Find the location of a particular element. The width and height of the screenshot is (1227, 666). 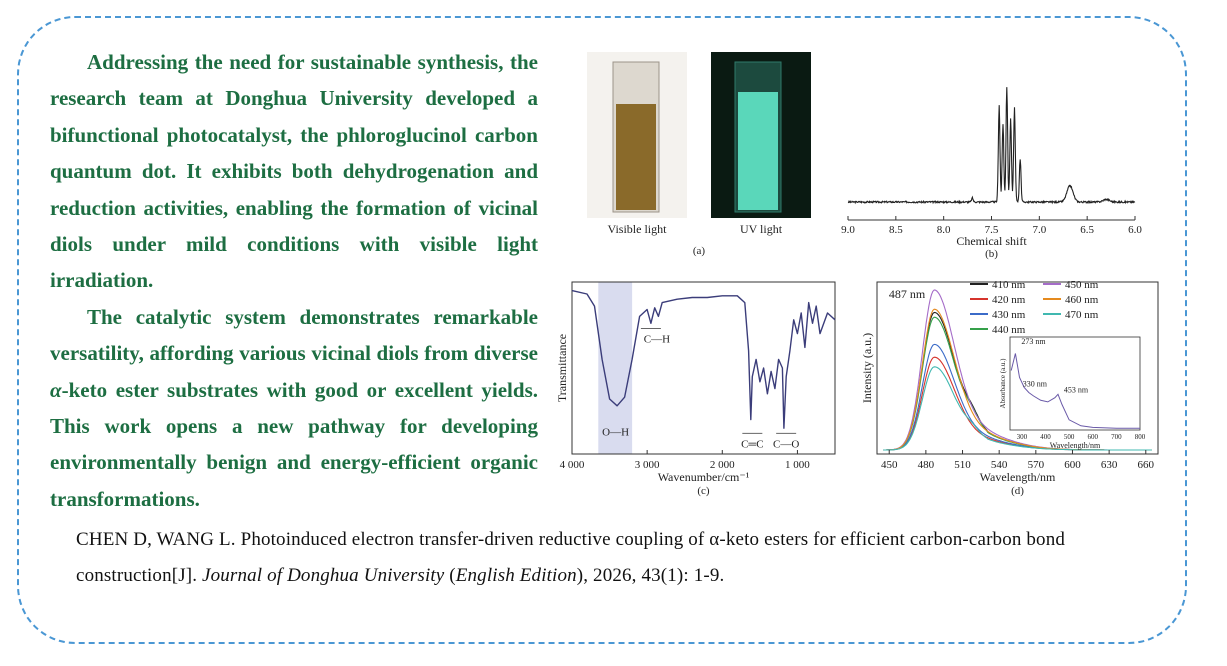

nmr-x-axis-label: Chemical shift is located at coordinates (991, 241).